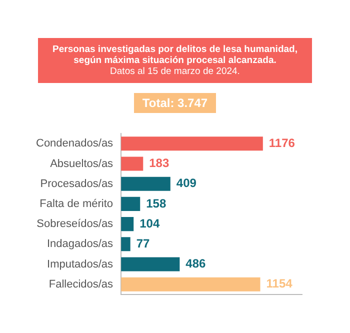 This screenshot has height=333, width=350. What do you see at coordinates (186, 183) in the screenshot?
I see `data-label: 409` at bounding box center [186, 183].